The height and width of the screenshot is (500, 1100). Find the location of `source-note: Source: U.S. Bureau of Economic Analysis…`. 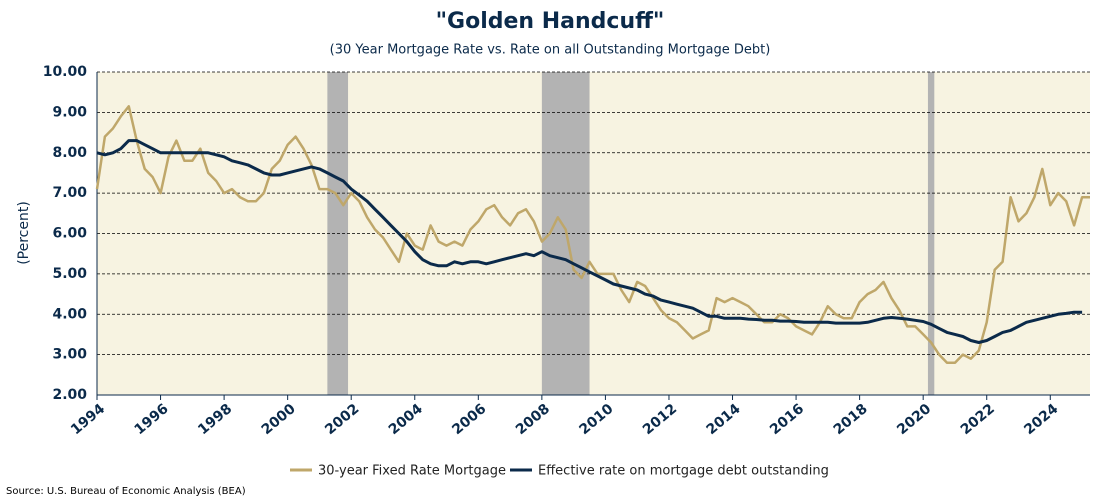

source-note: Source: U.S. Bureau of Economic Analysis… is located at coordinates (126, 491).